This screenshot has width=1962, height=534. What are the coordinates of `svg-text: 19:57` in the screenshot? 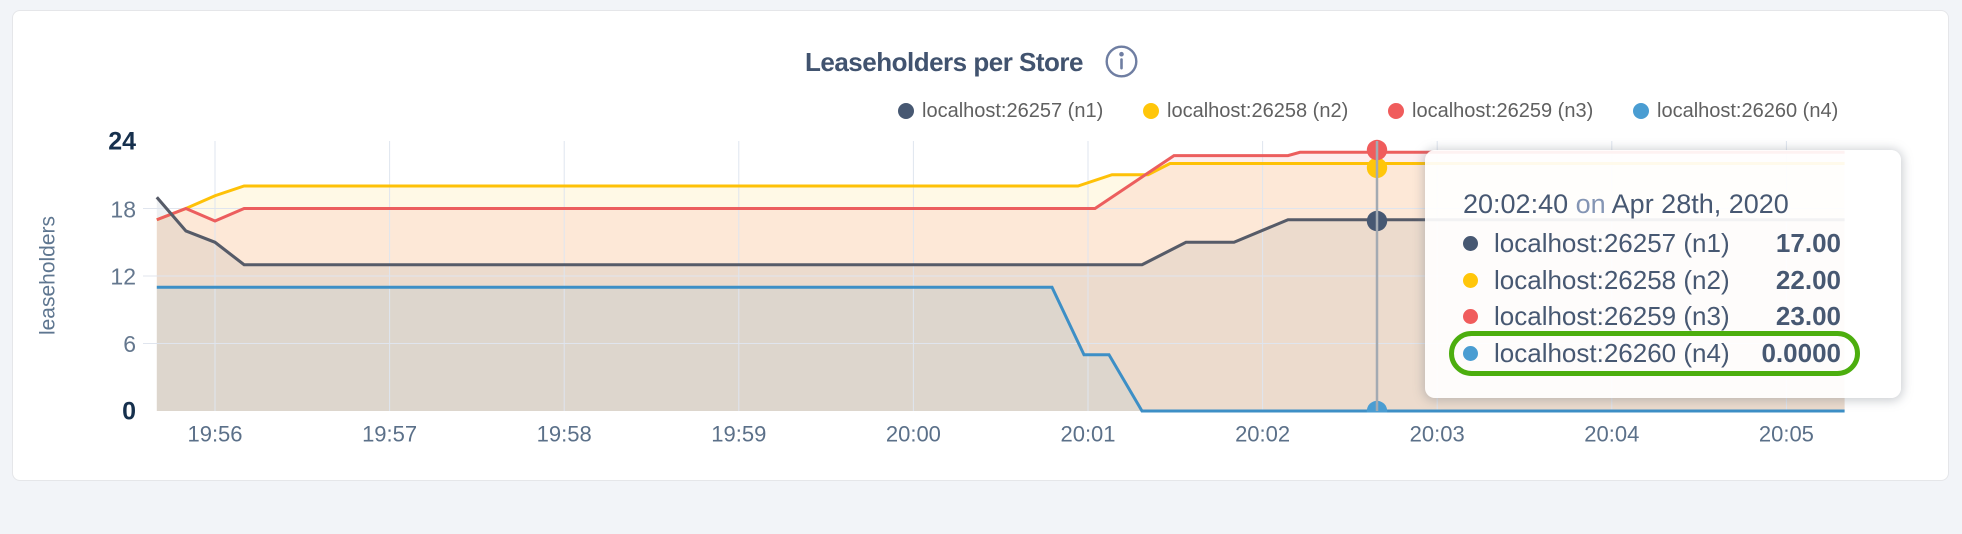 It's located at (389, 434).